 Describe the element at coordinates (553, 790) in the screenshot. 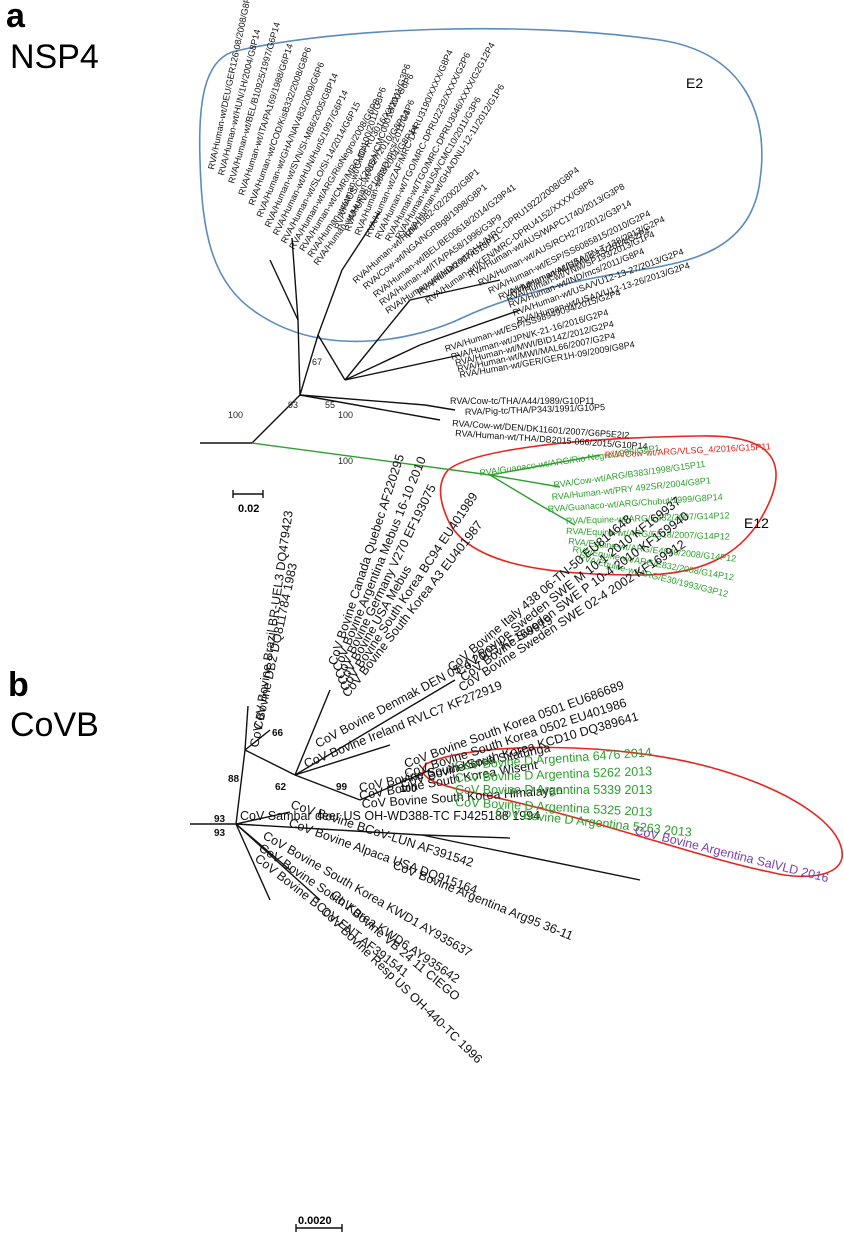

I see `leaf-label: CoV Bovine D Argentina 5339 2013` at that location.